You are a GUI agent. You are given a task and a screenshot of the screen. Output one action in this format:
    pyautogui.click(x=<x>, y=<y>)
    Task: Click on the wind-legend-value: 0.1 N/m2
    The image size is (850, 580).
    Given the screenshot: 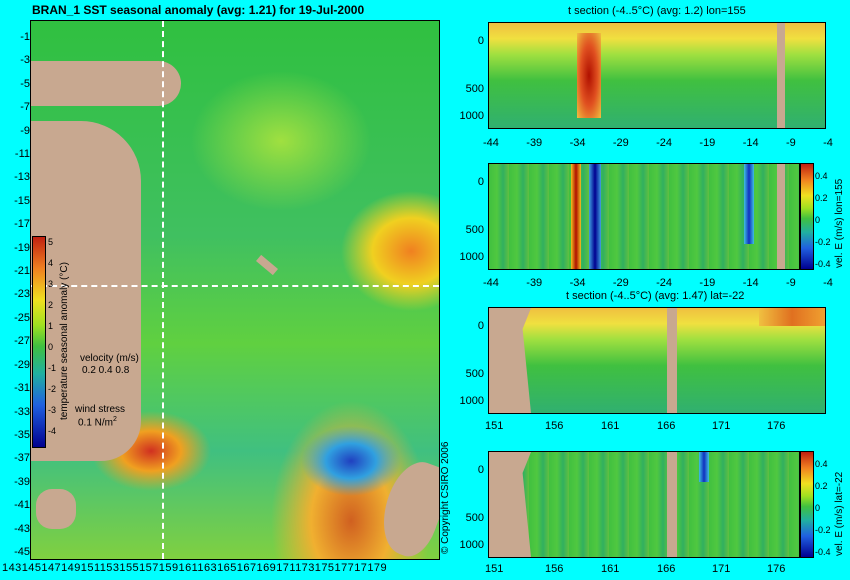 What is the action you would take?
    pyautogui.click(x=97, y=422)
    